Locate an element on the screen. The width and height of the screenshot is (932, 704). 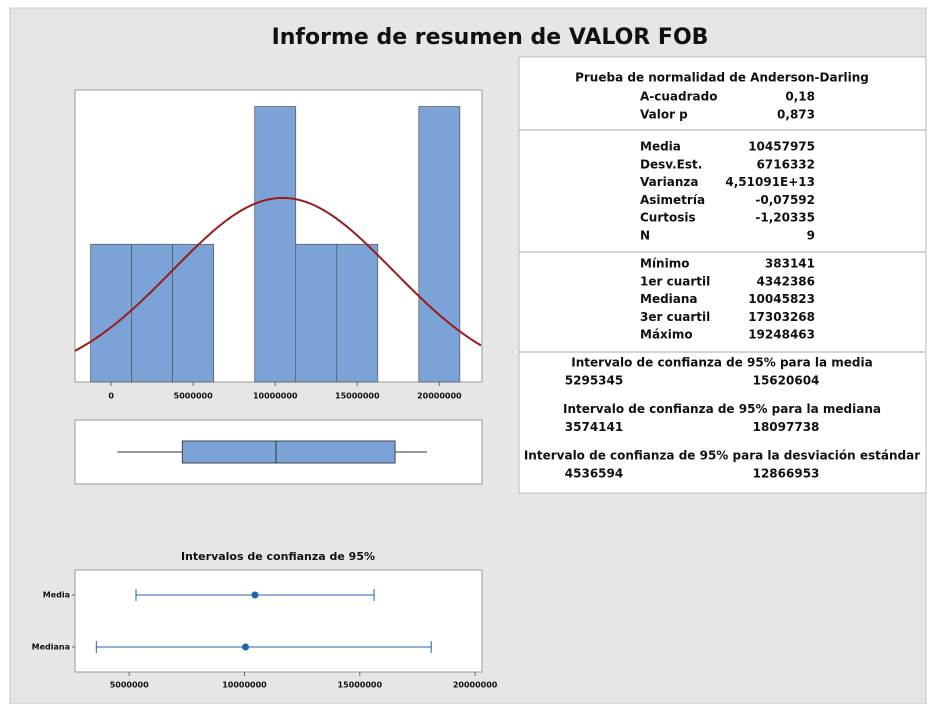
quantile-label: 3er cuartil is located at coordinates (675, 317).